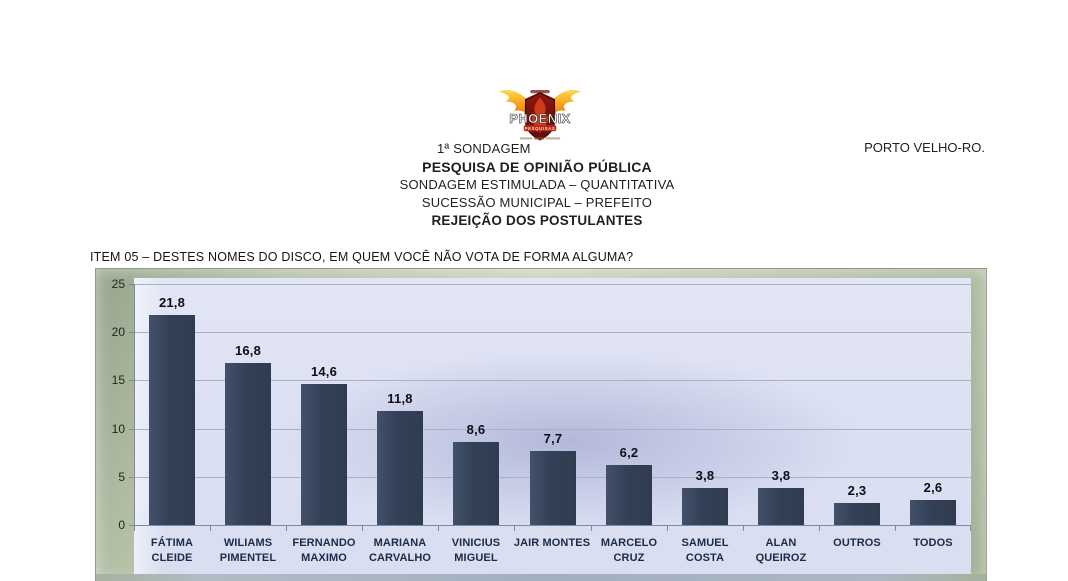  What do you see at coordinates (629, 557) in the screenshot?
I see `category-label-line: CRUZ` at bounding box center [629, 557].